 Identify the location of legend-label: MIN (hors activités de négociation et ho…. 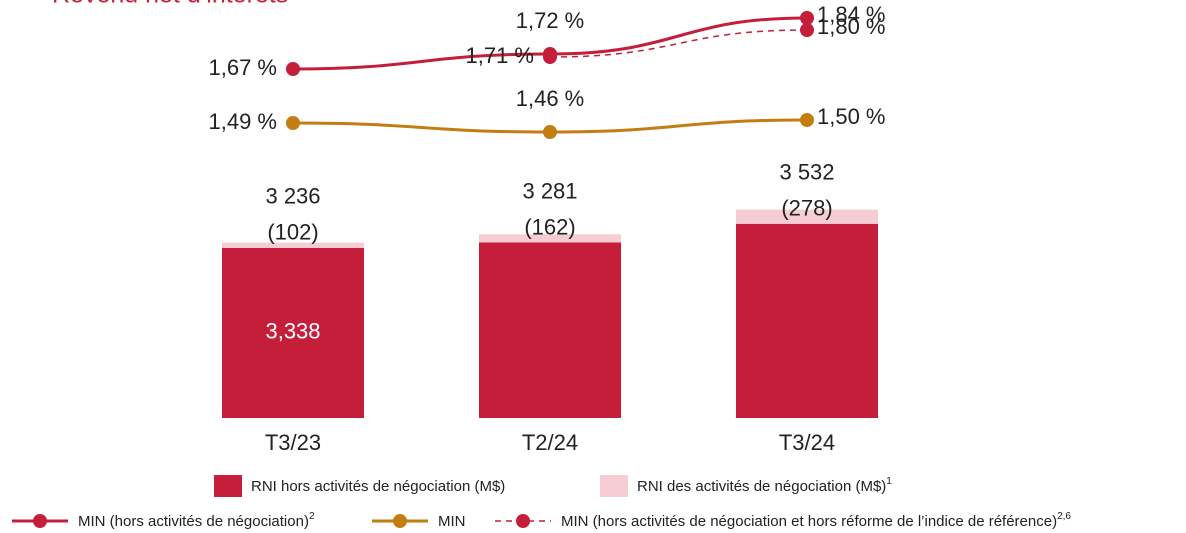
(816, 520).